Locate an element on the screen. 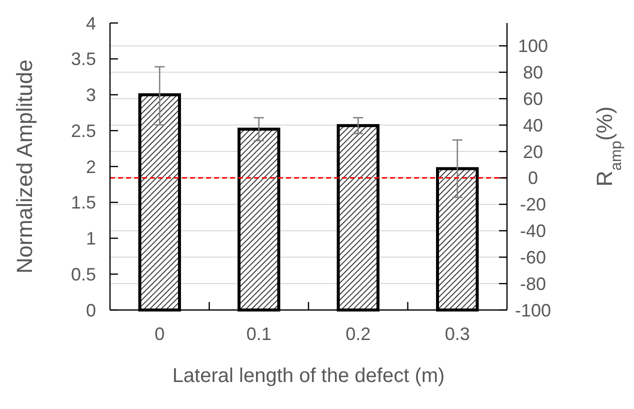 The image size is (634, 409). x-tick-label: 0.3 is located at coordinates (457, 334).